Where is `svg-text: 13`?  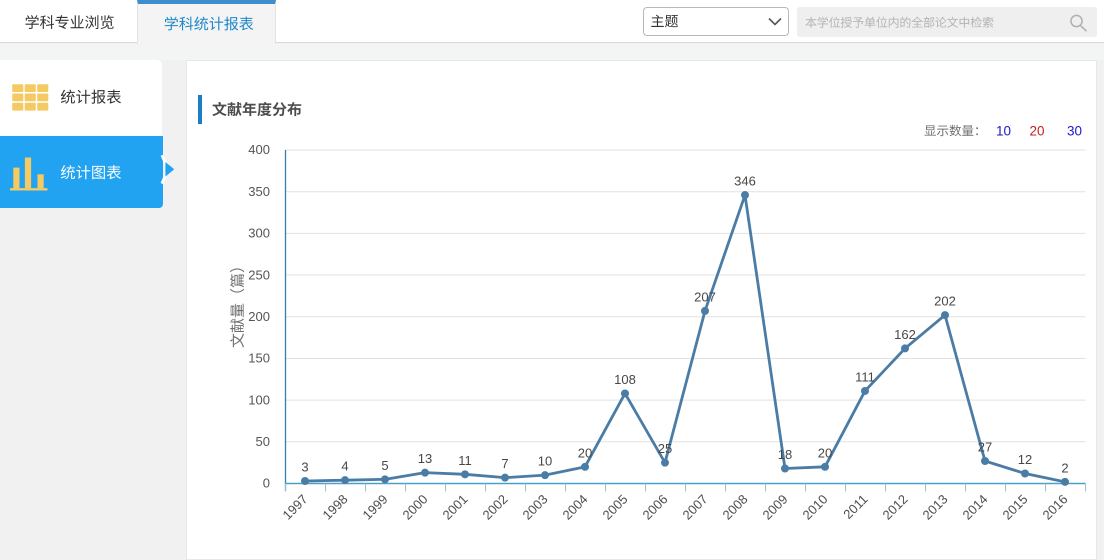
svg-text: 13 is located at coordinates (425, 458).